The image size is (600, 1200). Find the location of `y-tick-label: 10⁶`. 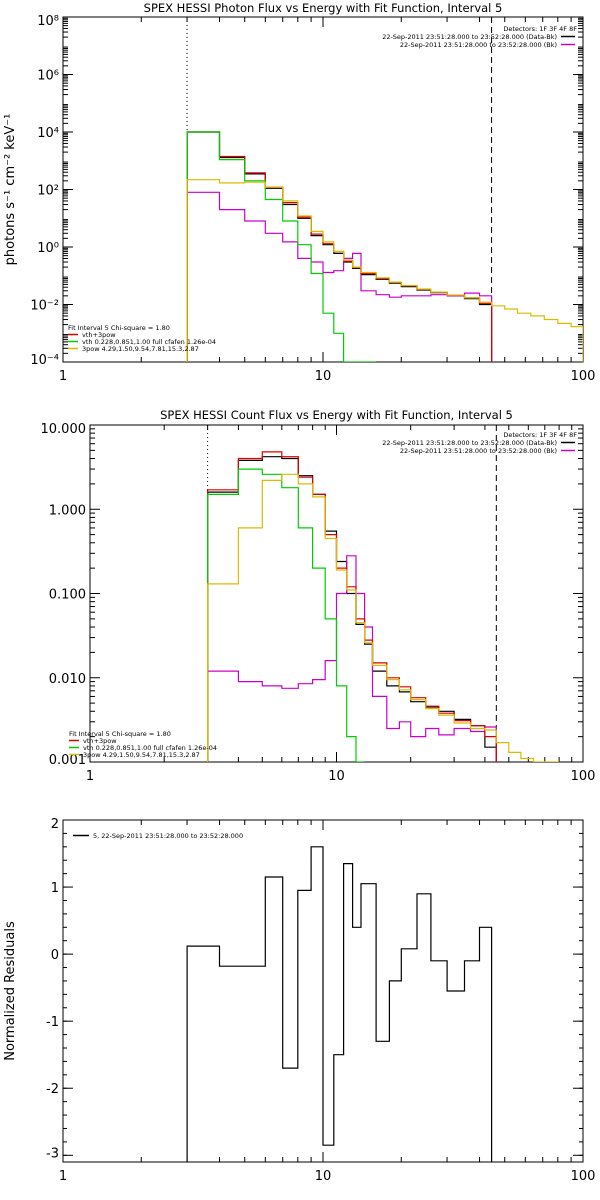

y-tick-label: 10⁶ is located at coordinates (48, 76).